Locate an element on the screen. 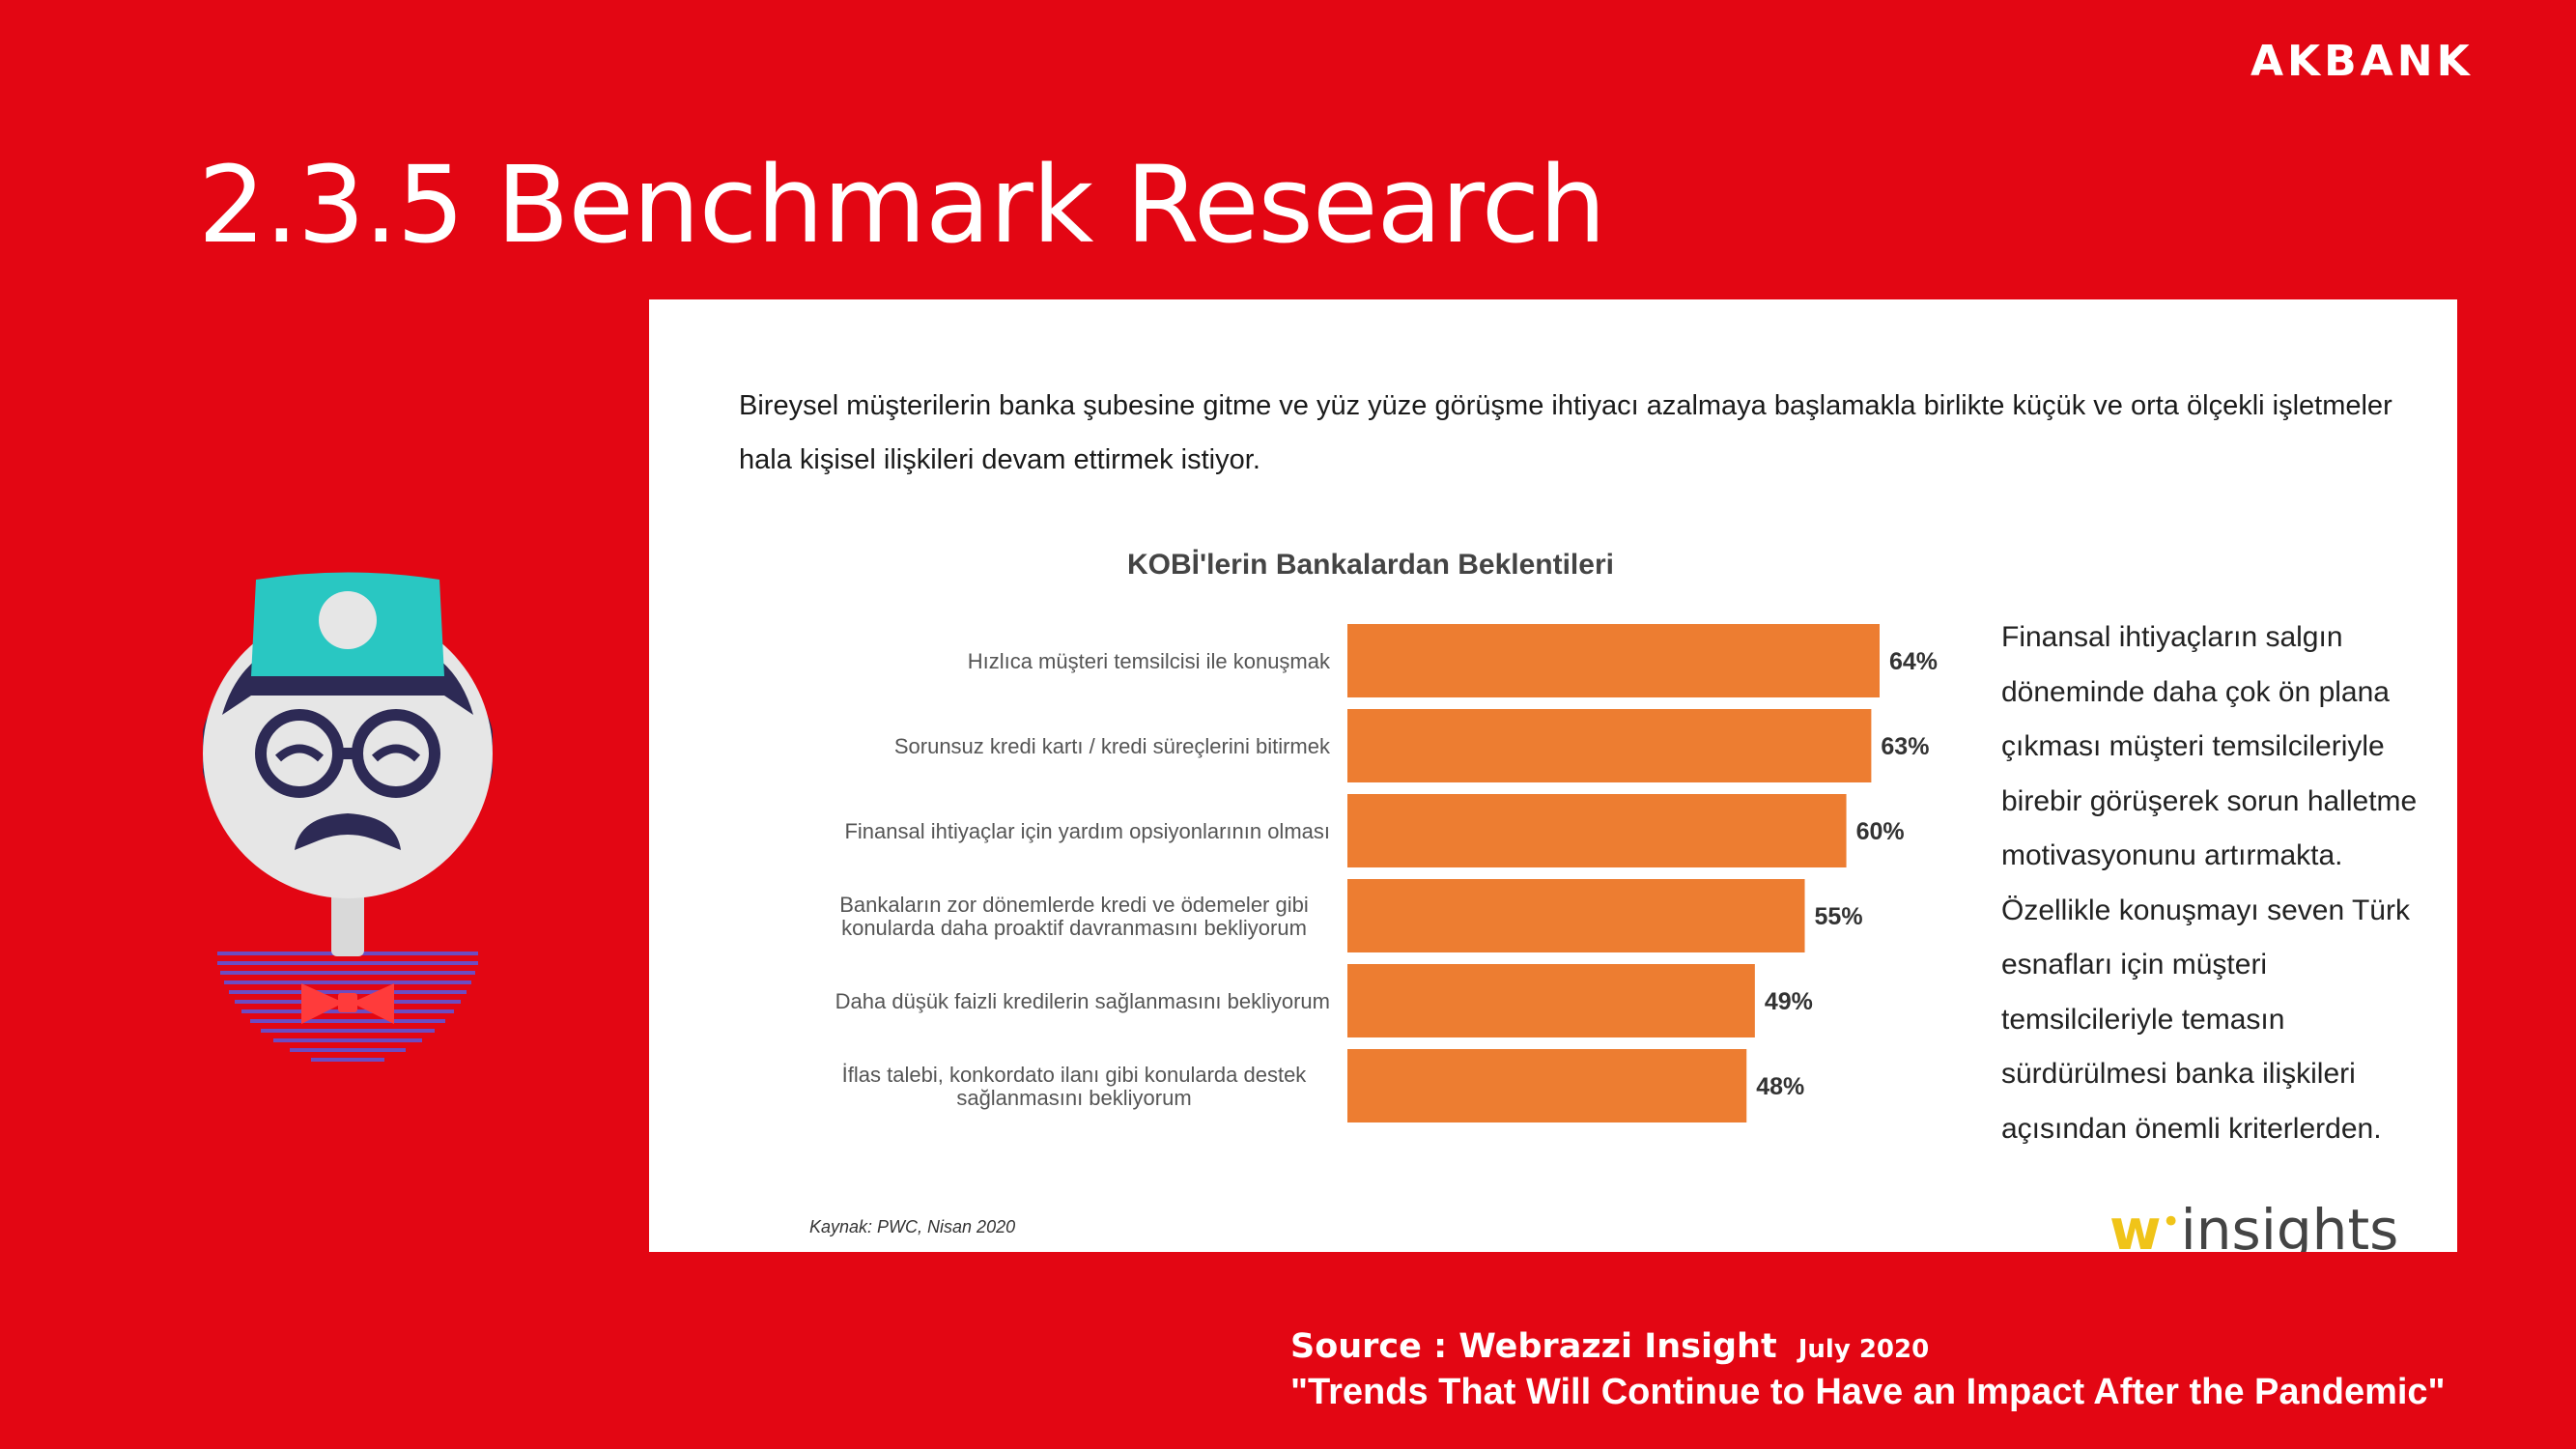 The height and width of the screenshot is (1449, 2576). chart-source-caption: Kaynak: PWC, Nisan 2020 is located at coordinates (912, 1226).